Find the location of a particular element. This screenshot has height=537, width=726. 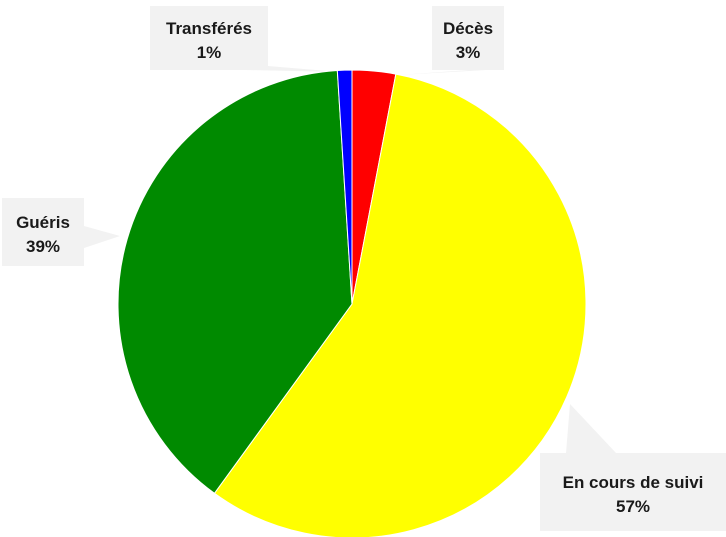

slice-percent-label: 1% is located at coordinates (209, 52).